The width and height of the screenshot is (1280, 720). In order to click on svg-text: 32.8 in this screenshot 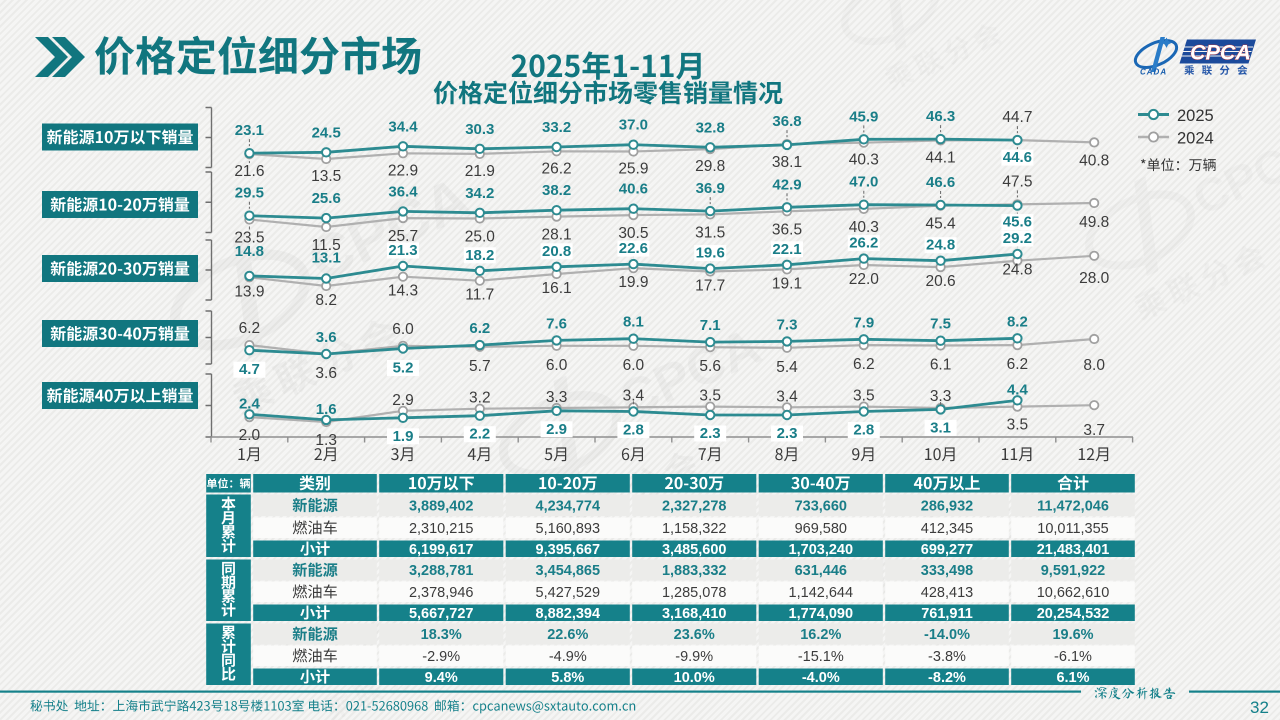, I will do `click(710, 127)`.